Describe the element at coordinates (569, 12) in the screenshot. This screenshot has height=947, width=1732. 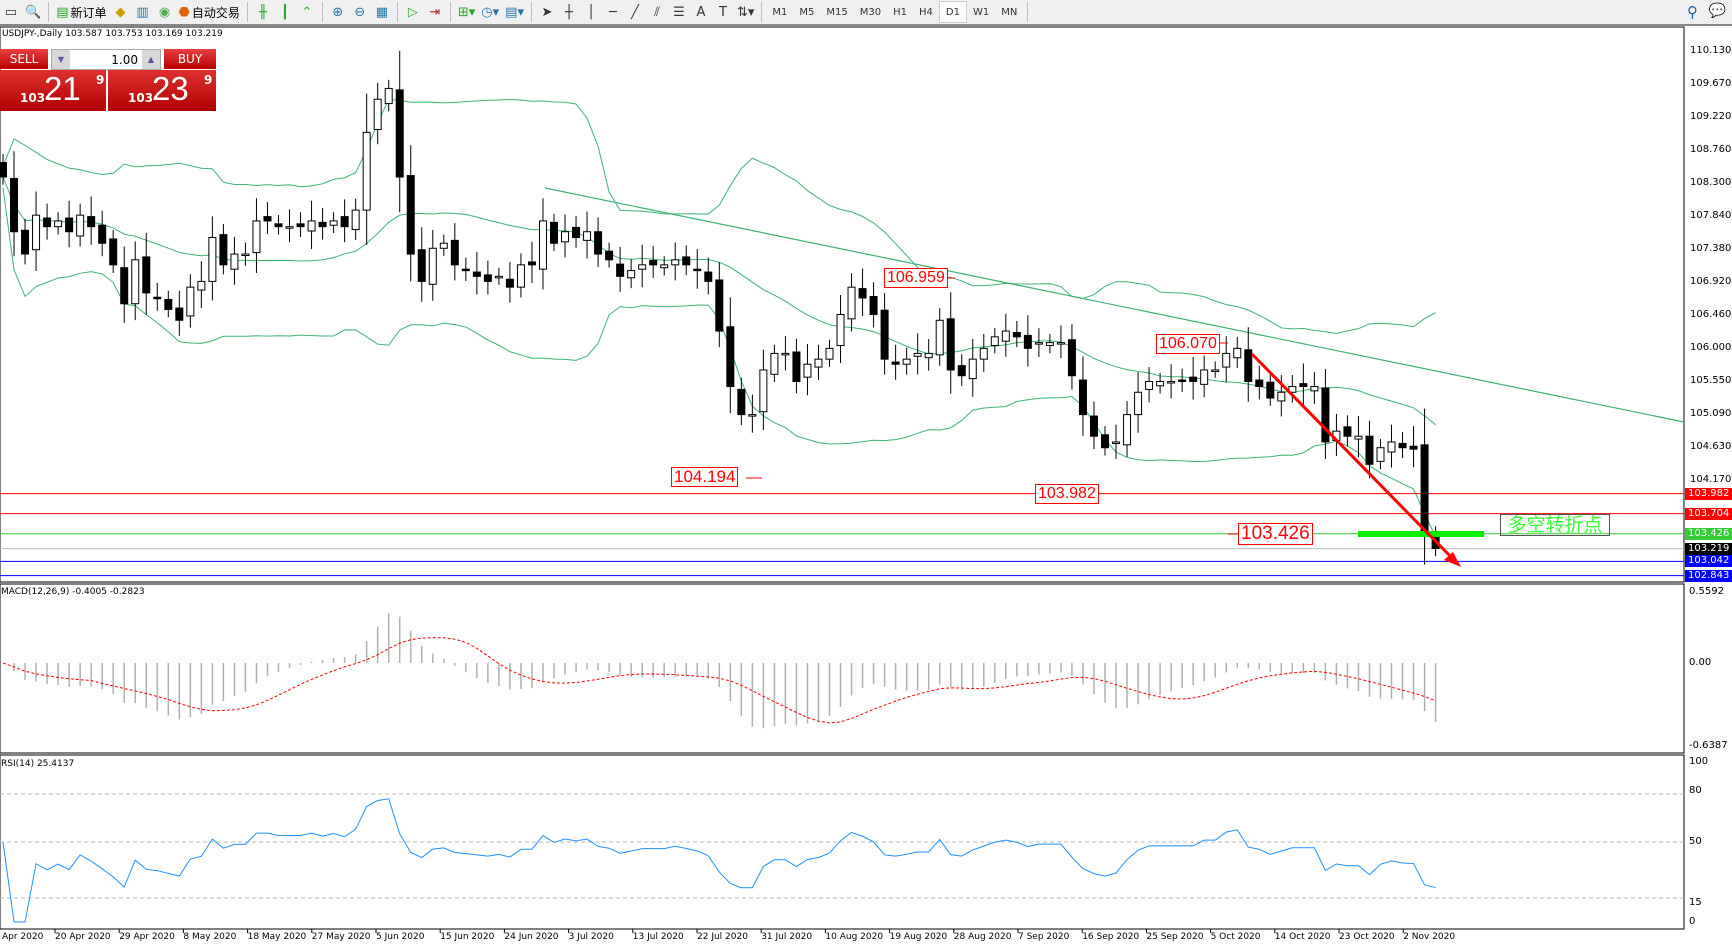
I see `crosshair-icon: ┼` at that location.